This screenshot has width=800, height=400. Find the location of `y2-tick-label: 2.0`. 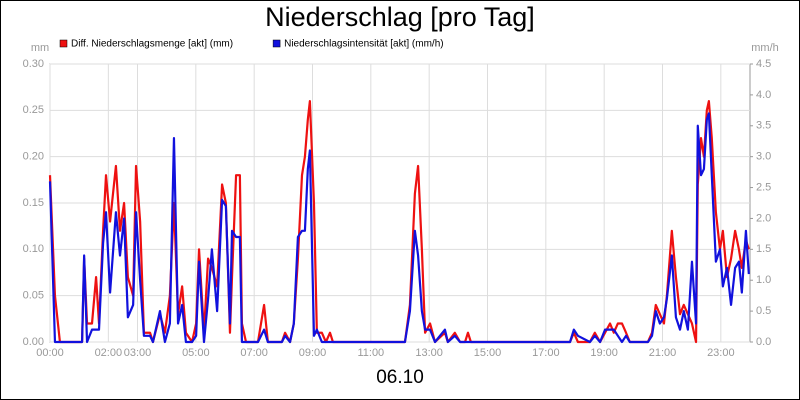

y2-tick-label: 2.0 is located at coordinates (763, 218).